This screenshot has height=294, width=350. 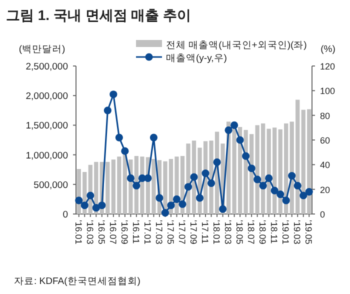 What do you see at coordinates (170, 232) in the screenshot?
I see `x-tick-label: '17.05` at bounding box center [170, 232].